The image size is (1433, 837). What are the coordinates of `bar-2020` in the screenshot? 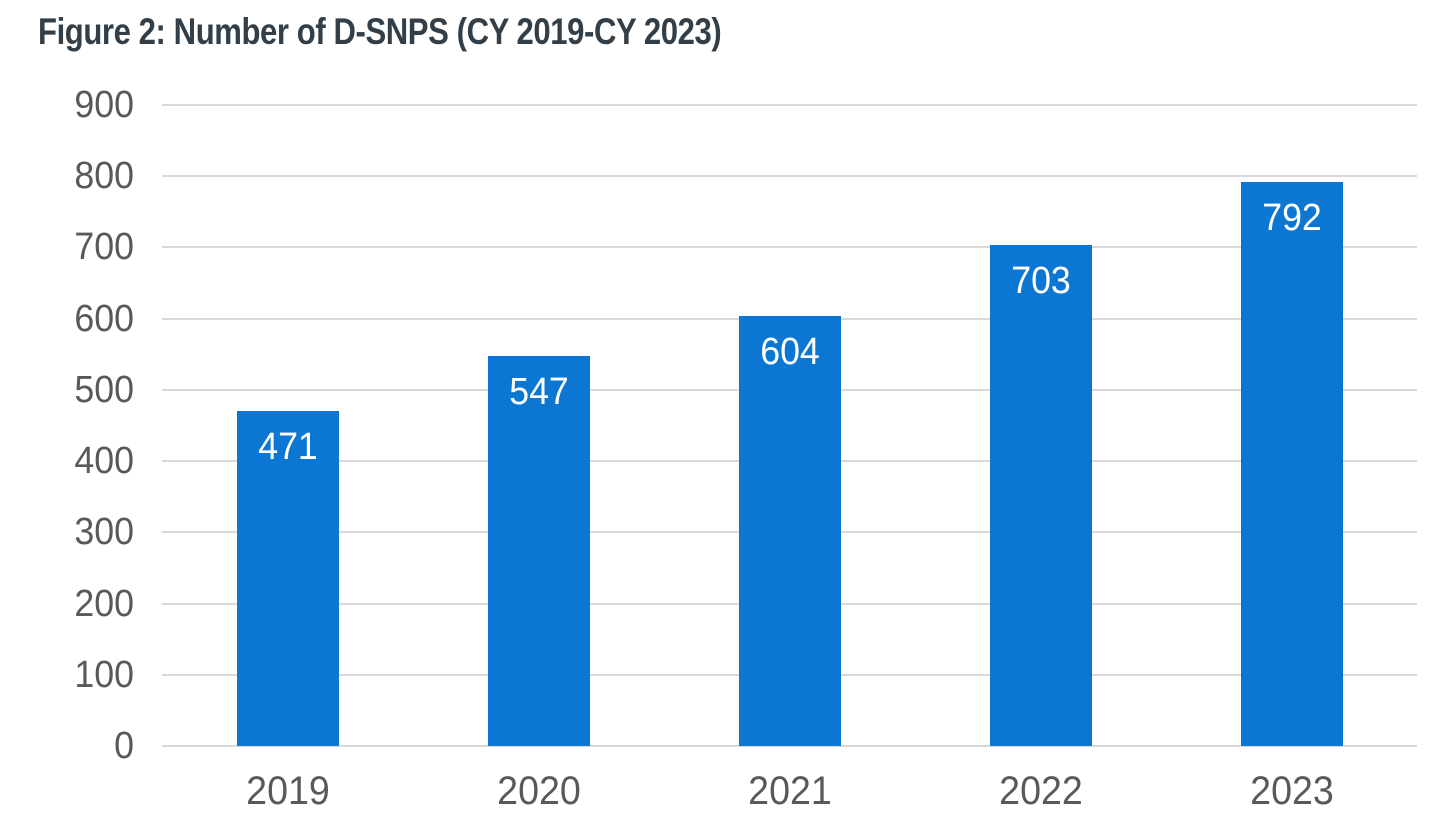 It's located at (538, 551).